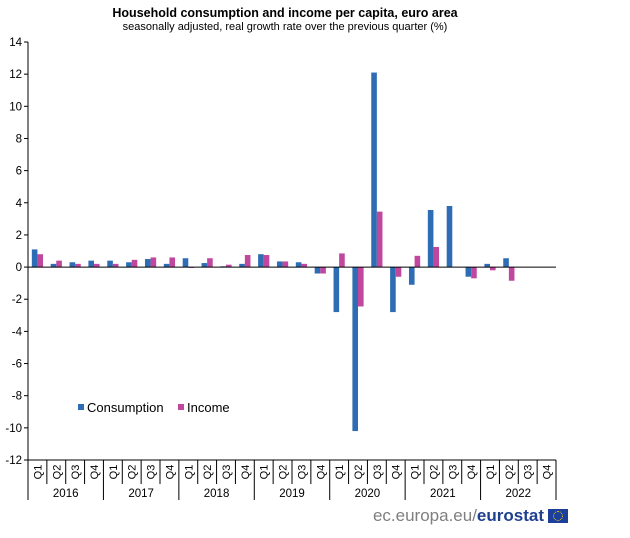 This screenshot has width=630, height=538. Describe the element at coordinates (368, 494) in the screenshot. I see `year-label: 2020` at that location.